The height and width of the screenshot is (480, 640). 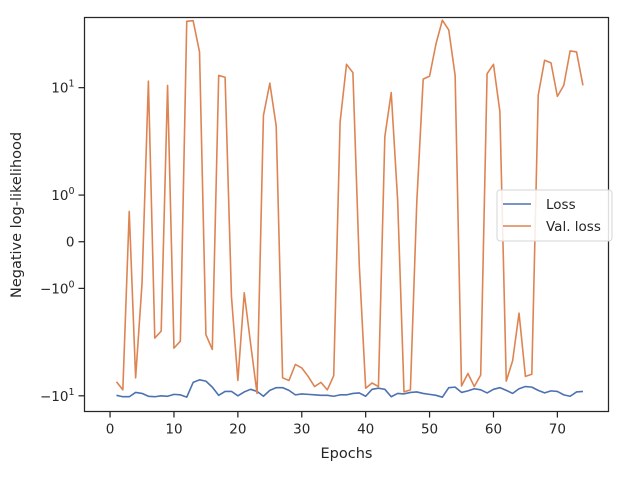 I want to click on y-axis-label: Negative log-likelihood, so click(x=17, y=215).